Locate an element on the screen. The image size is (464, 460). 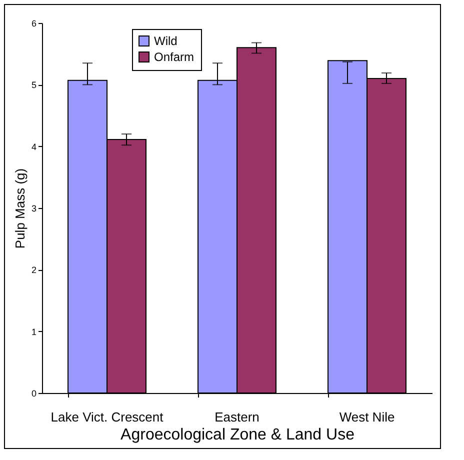
y-tick-label: 5 is located at coordinates (33, 85).